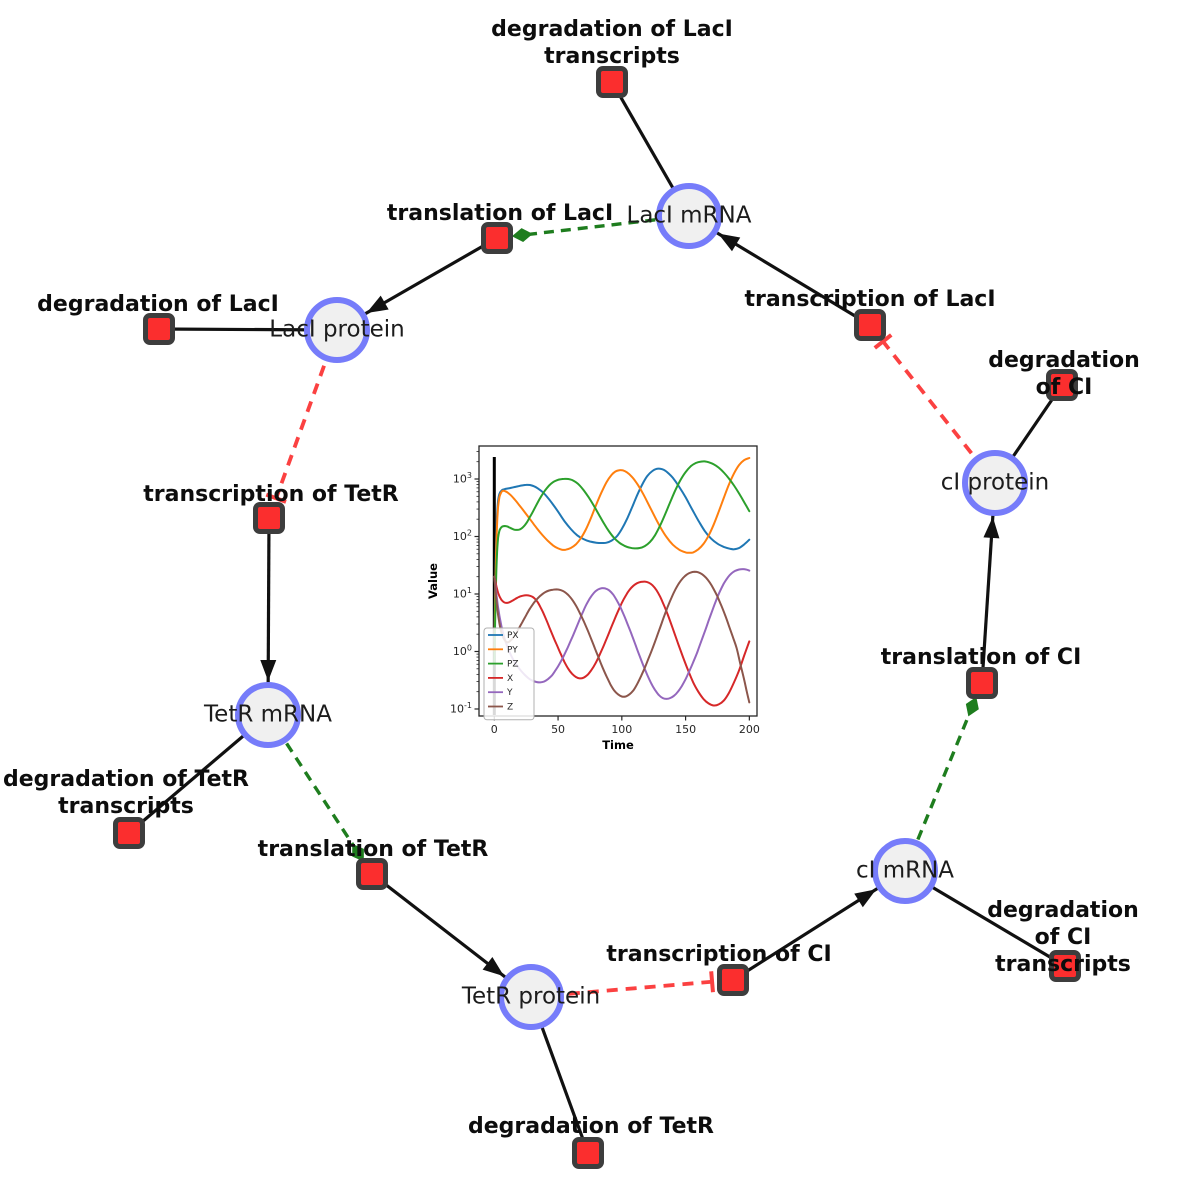 The image size is (1189, 1200). Describe the element at coordinates (462, 593) in the screenshot. I see `y-tick-label: 10¹` at that location.